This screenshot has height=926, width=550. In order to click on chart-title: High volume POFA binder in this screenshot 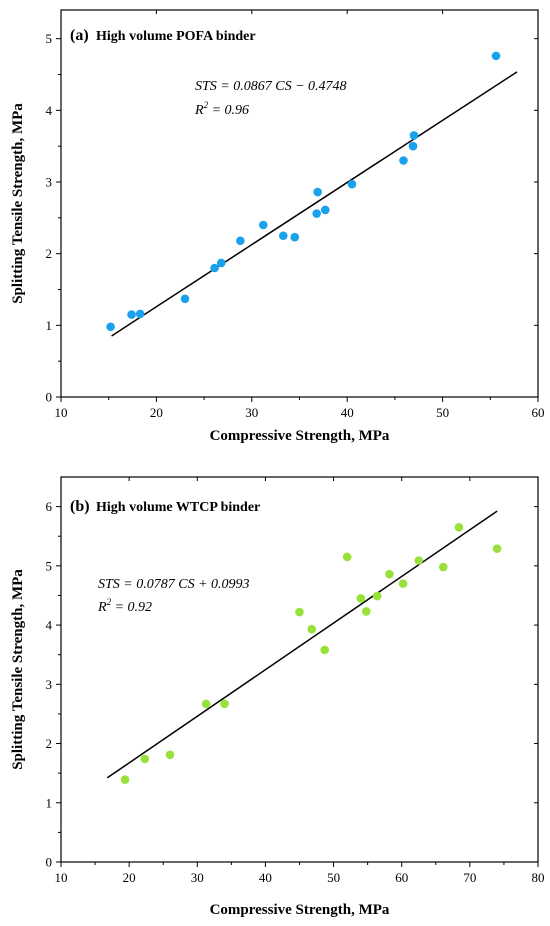, I will do `click(176, 36)`.